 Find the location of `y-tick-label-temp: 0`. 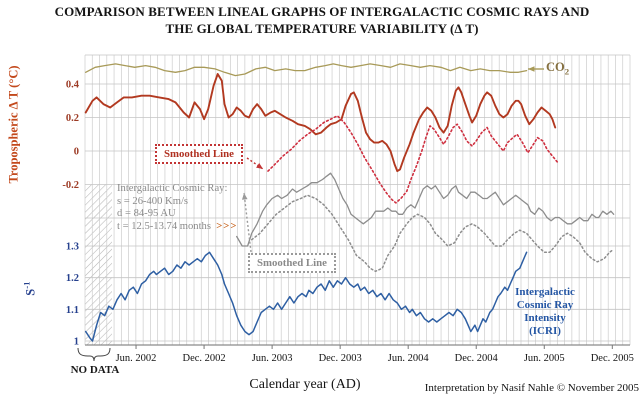

y-tick-label-temp: 0 is located at coordinates (76, 152).